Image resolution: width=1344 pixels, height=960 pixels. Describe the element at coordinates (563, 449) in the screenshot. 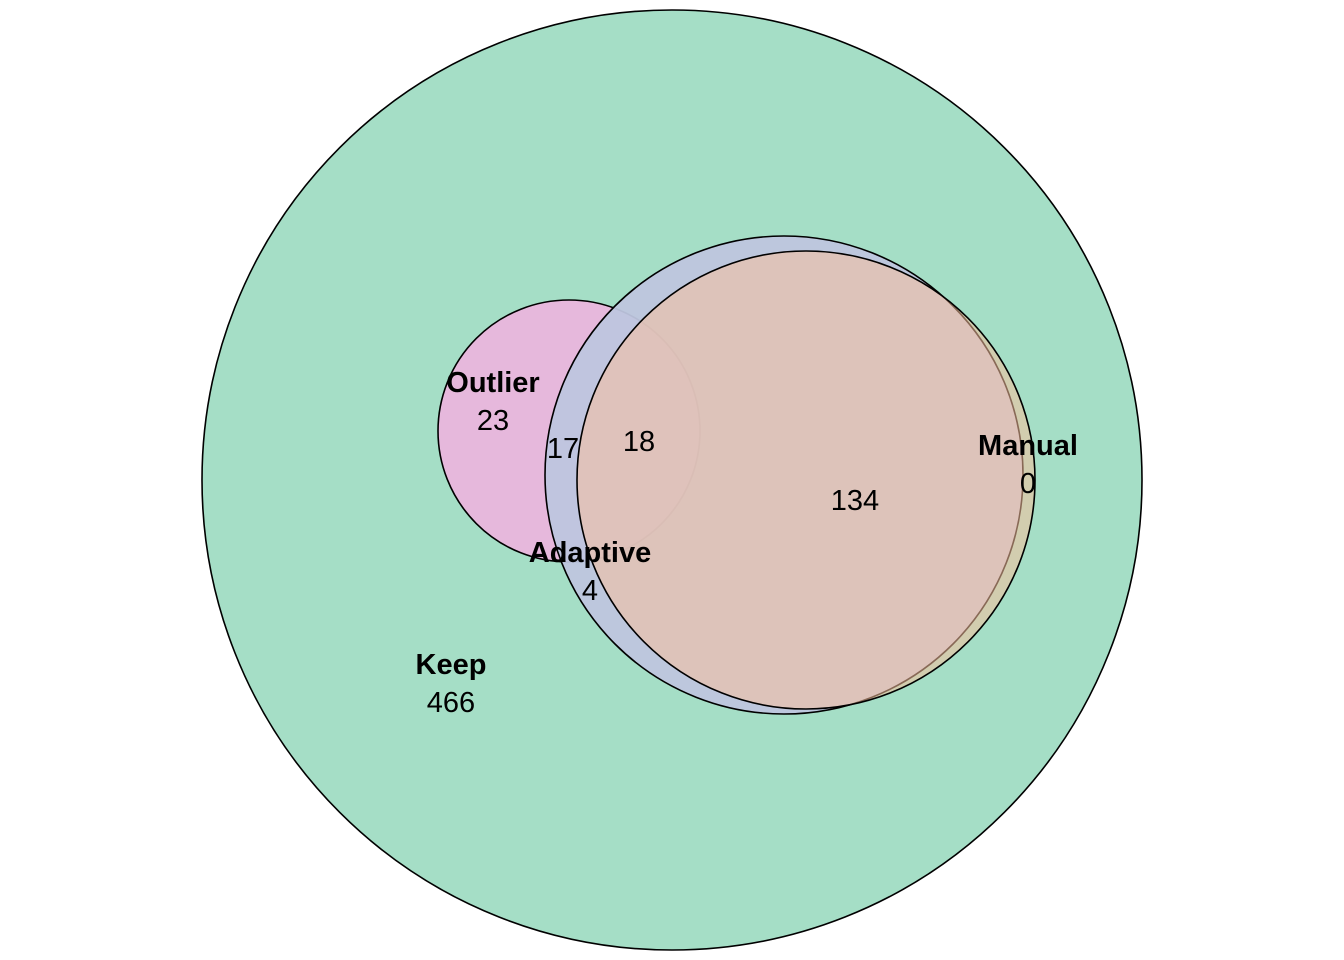

I see `count-keep-outlier-adaptive: 17` at that location.